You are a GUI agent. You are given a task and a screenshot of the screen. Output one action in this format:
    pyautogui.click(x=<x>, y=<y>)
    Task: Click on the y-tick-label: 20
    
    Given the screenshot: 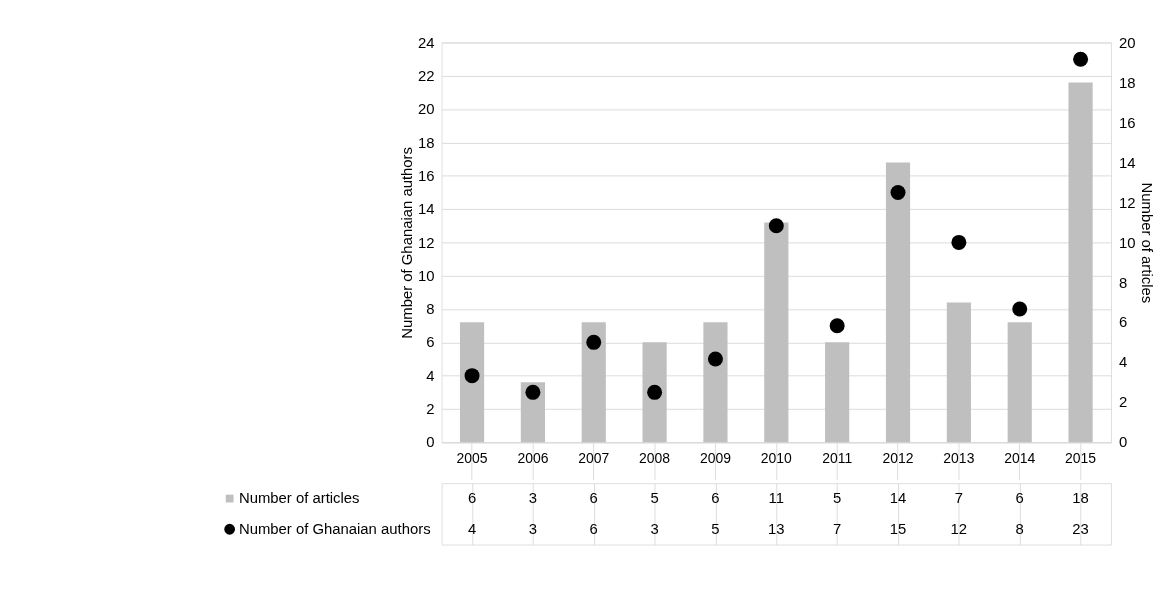 What is the action you would take?
    pyautogui.click(x=426, y=109)
    